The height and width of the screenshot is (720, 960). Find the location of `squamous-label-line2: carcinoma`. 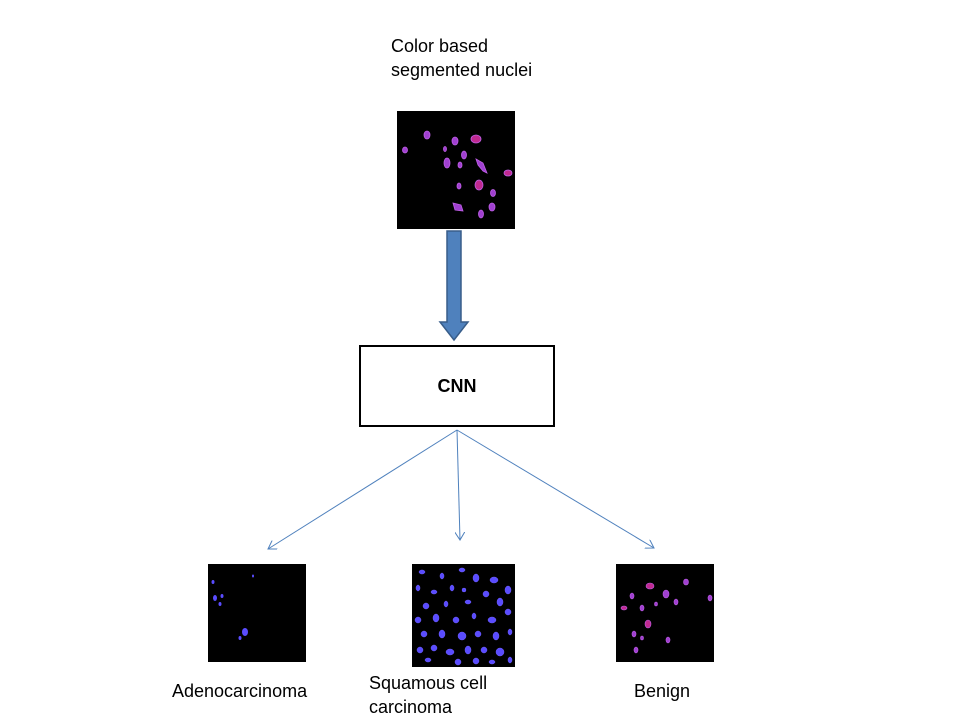

squamous-label-line2: carcinoma is located at coordinates (411, 707).